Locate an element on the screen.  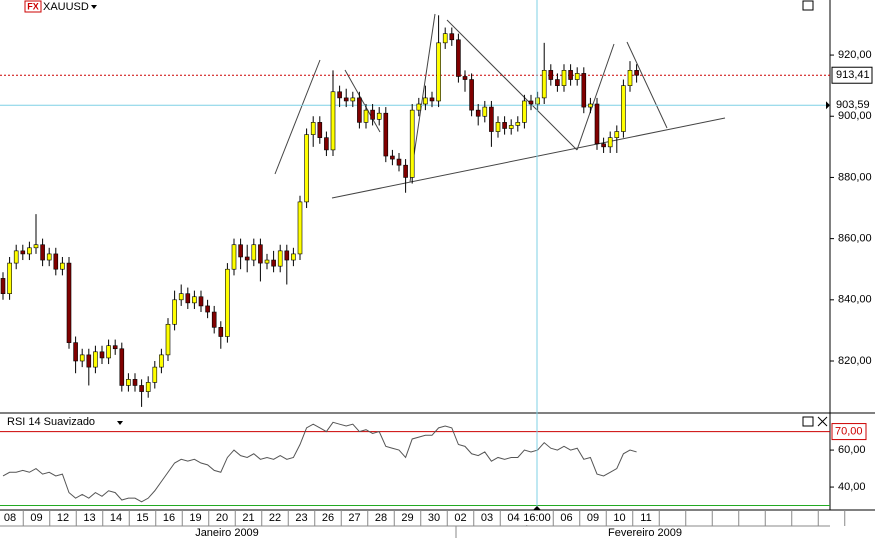
x-tick-label: 10 is located at coordinates (619, 518).